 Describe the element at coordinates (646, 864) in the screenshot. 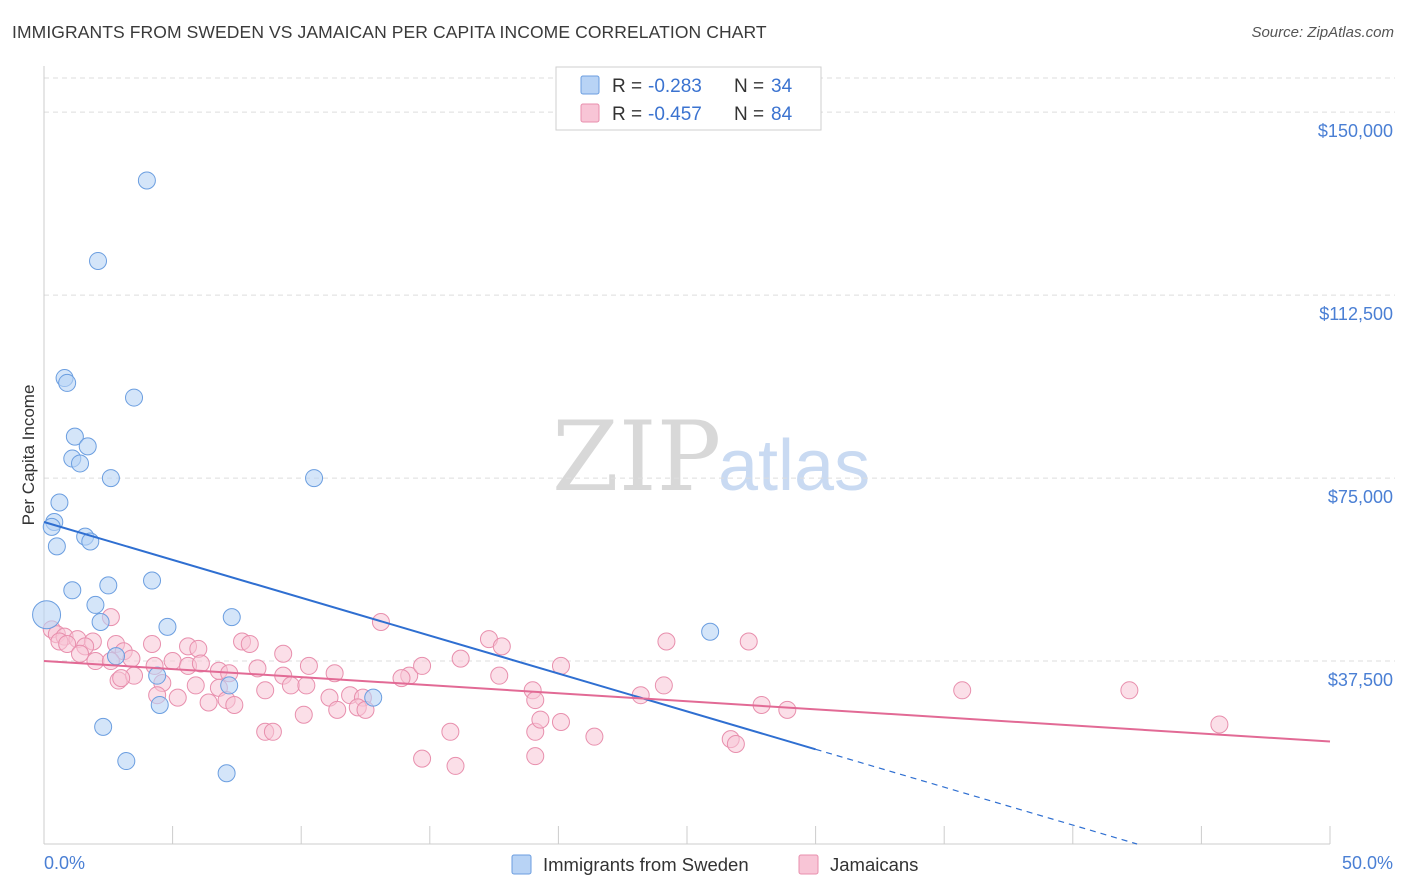

I see `bottom-legend-label-sweden: Immigrants from Sweden` at that location.